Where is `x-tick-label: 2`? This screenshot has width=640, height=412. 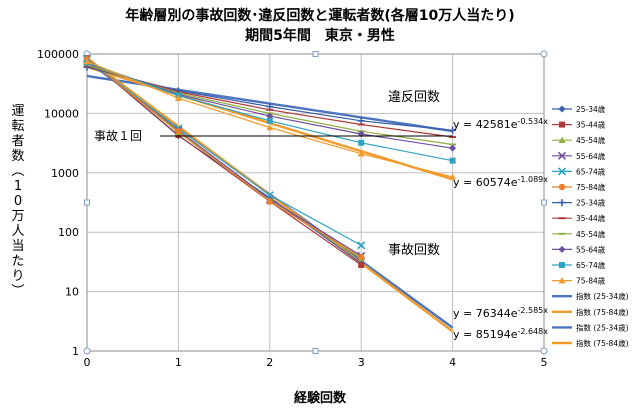
x-tick-label: 2 is located at coordinates (269, 362).